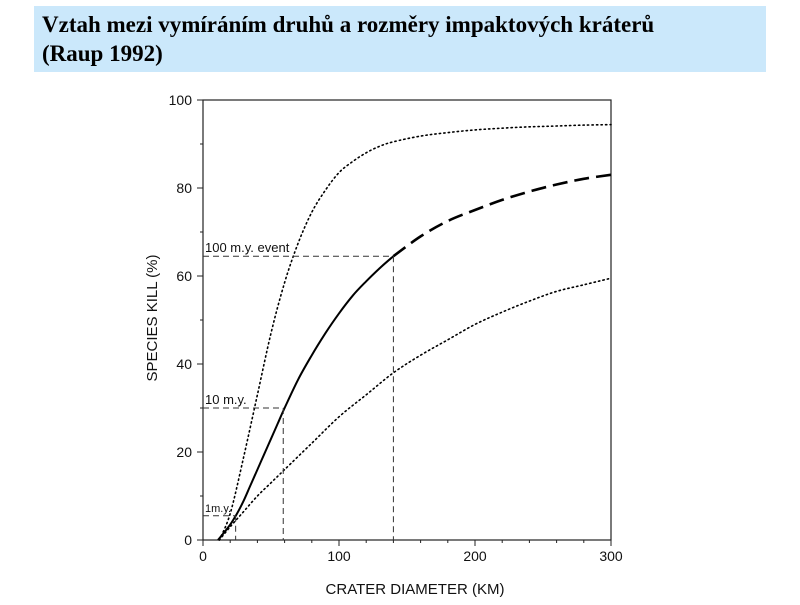  What do you see at coordinates (181, 100) in the screenshot?
I see `y-tick-label: 100` at bounding box center [181, 100].